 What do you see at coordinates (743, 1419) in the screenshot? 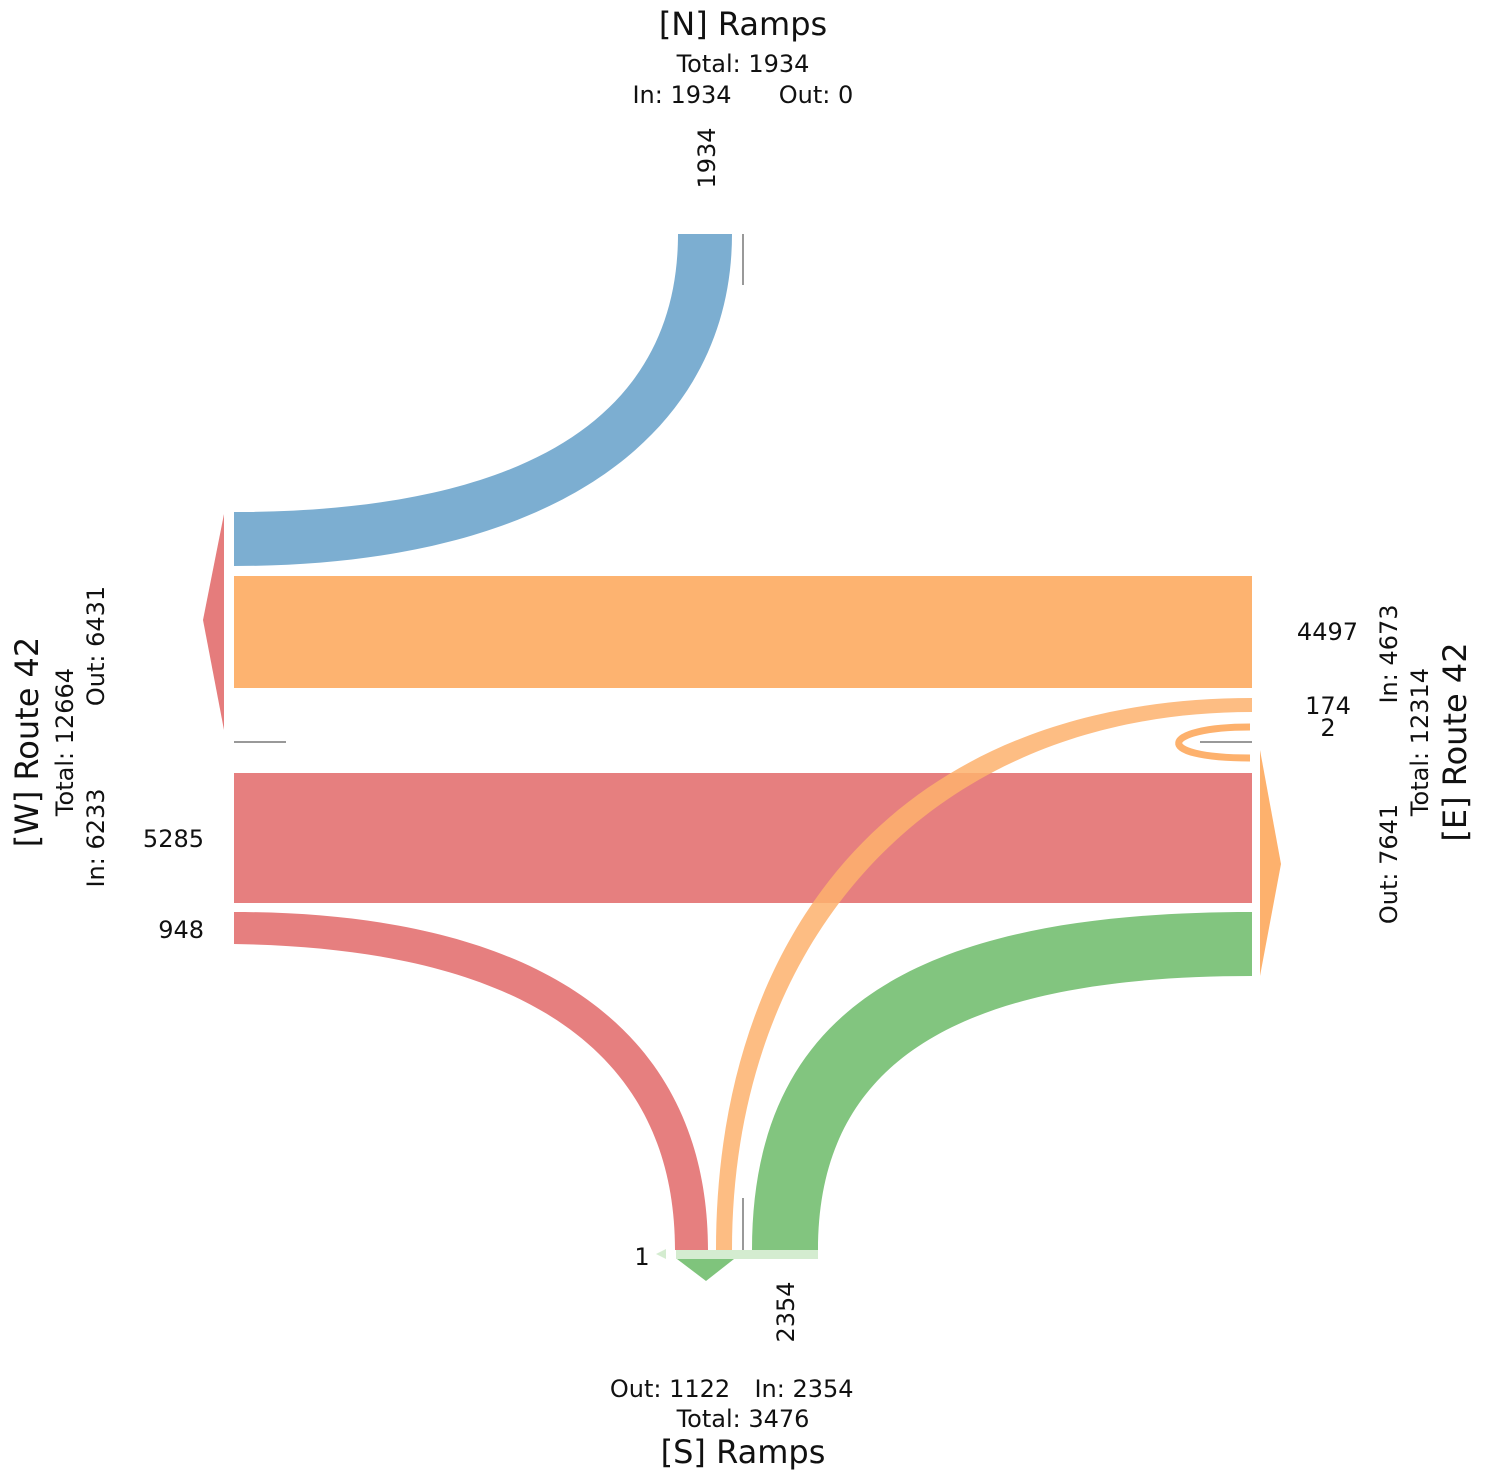
I see `south-total: Total: 3476` at bounding box center [743, 1419].